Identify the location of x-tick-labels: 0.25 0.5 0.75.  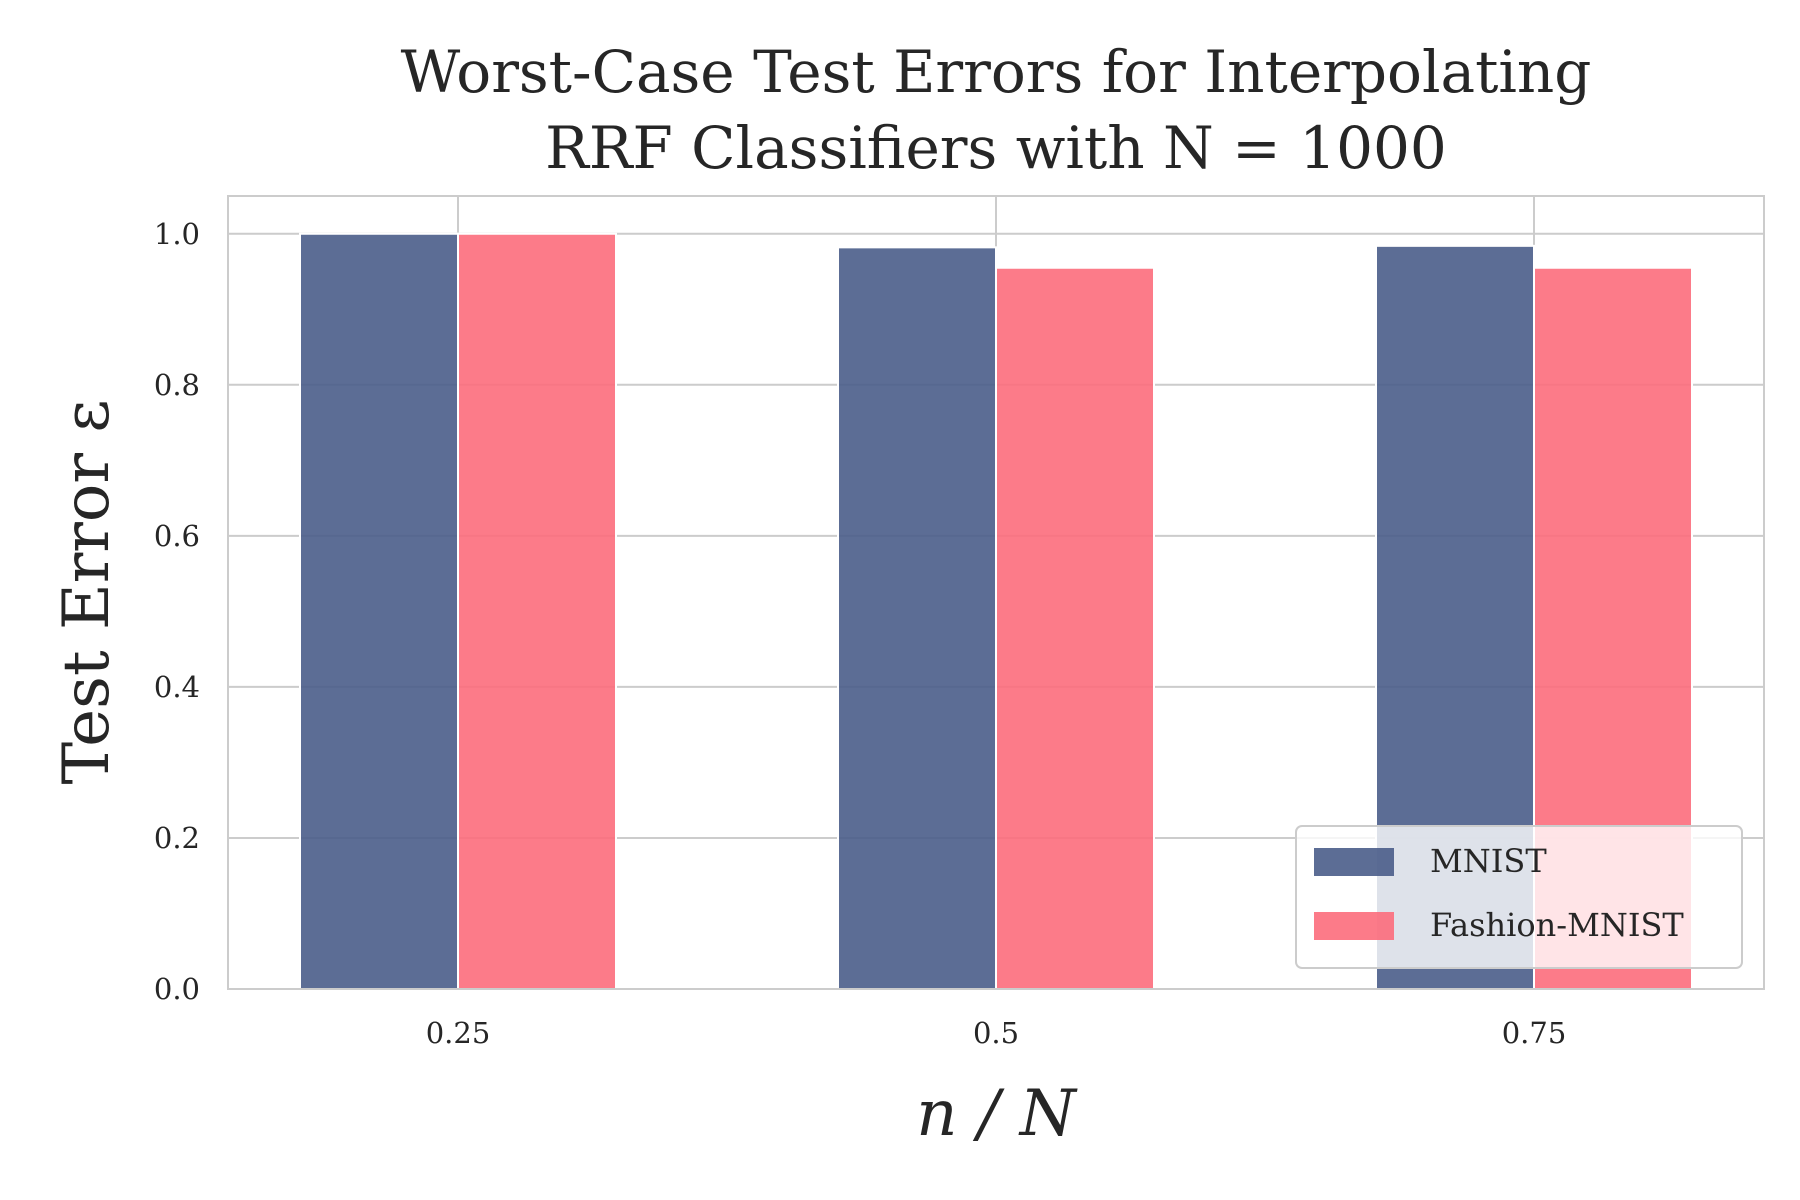
(996, 1033).